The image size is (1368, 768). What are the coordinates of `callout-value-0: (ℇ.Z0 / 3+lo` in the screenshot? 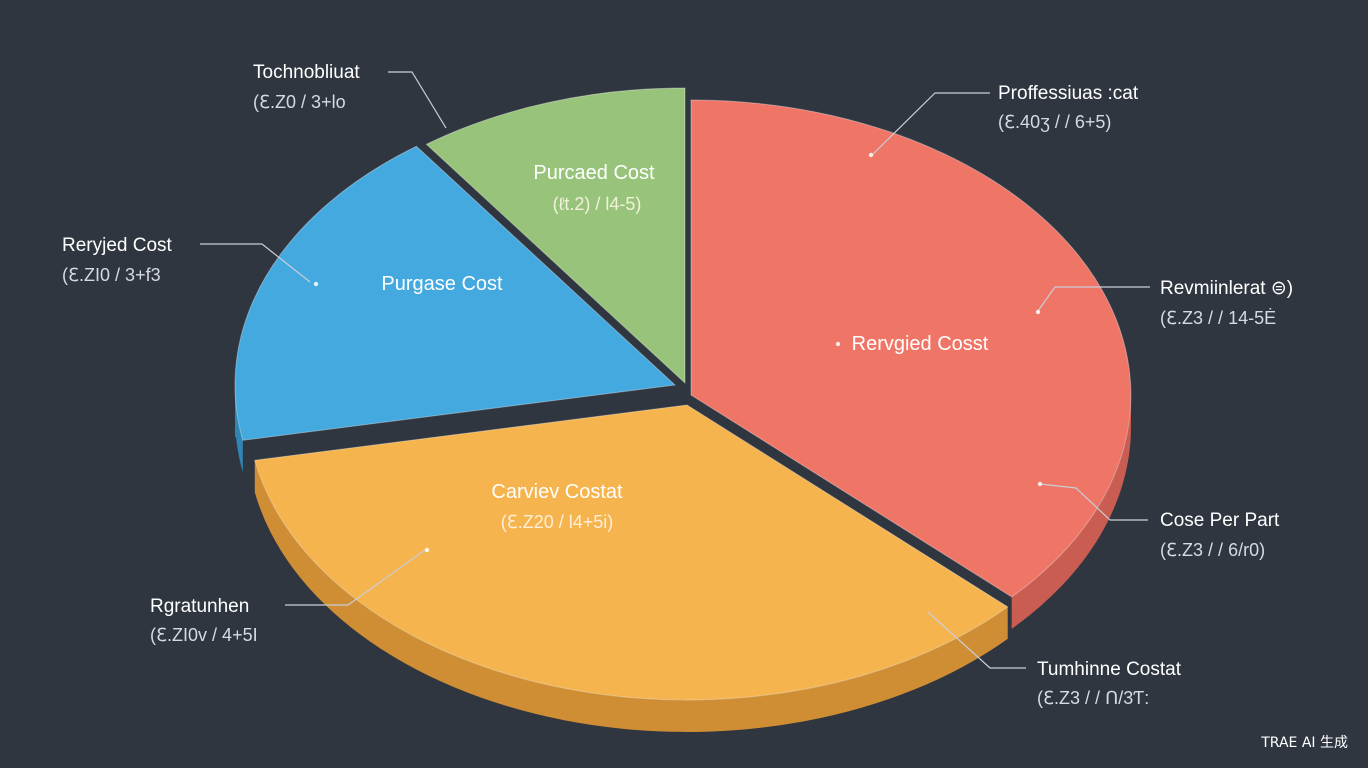 It's located at (299, 102).